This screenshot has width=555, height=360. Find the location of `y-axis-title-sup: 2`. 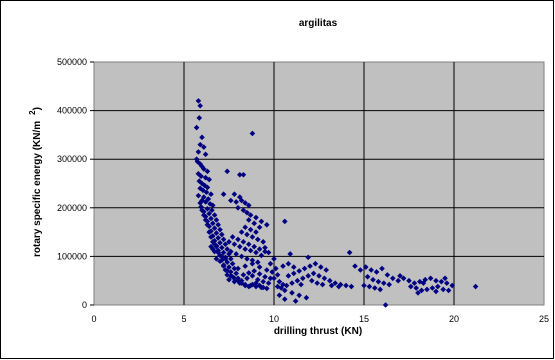

y-axis-title-sup: 2 is located at coordinates (32, 112).